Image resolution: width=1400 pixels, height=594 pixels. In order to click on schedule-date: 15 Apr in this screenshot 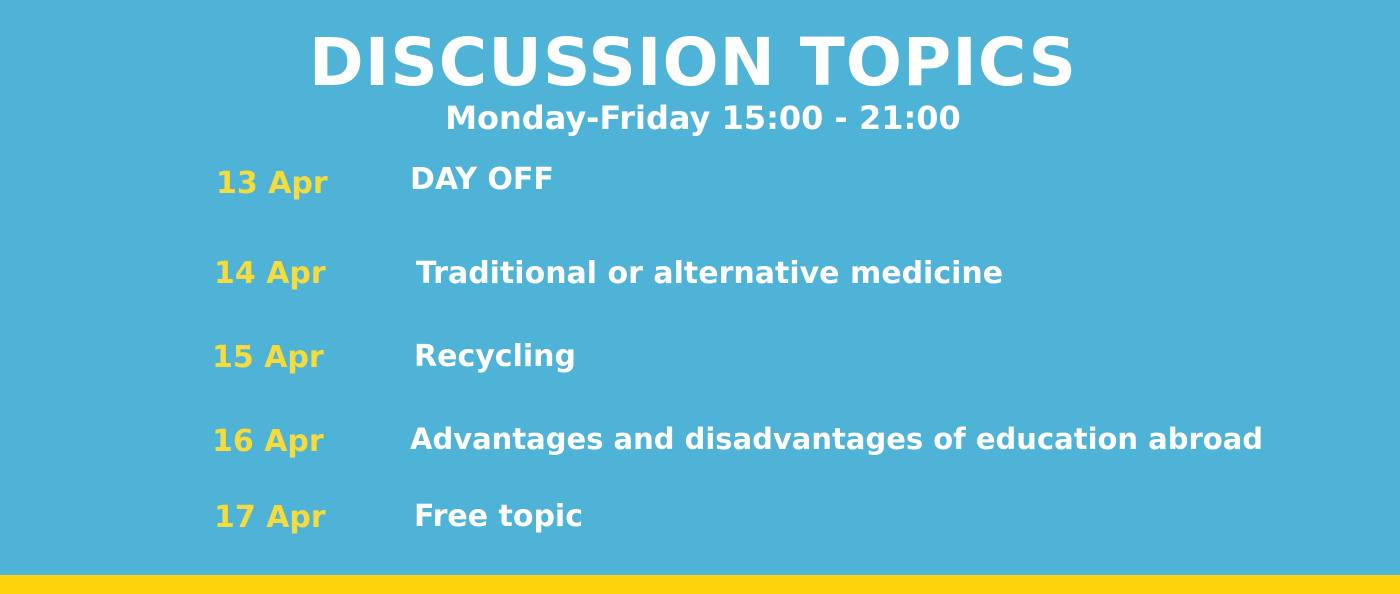, I will do `click(268, 357)`.